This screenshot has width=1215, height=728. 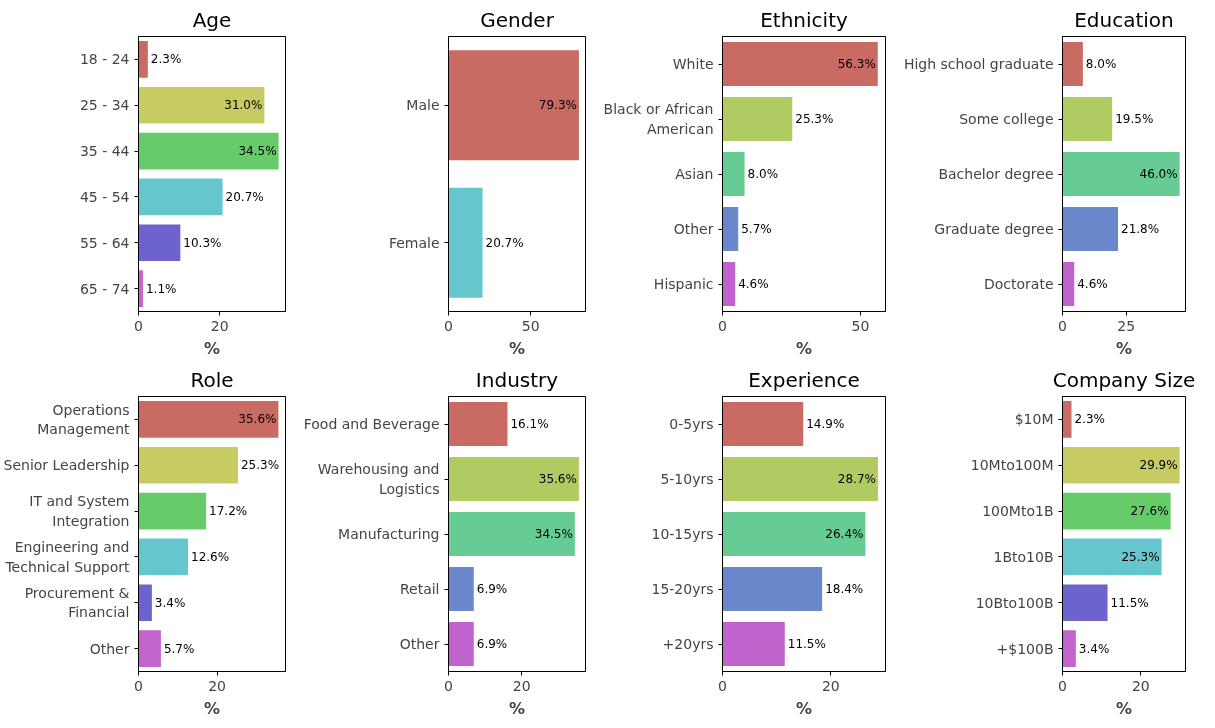 What do you see at coordinates (104, 105) in the screenshot?
I see `y-tick-label: 25 - 34` at bounding box center [104, 105].